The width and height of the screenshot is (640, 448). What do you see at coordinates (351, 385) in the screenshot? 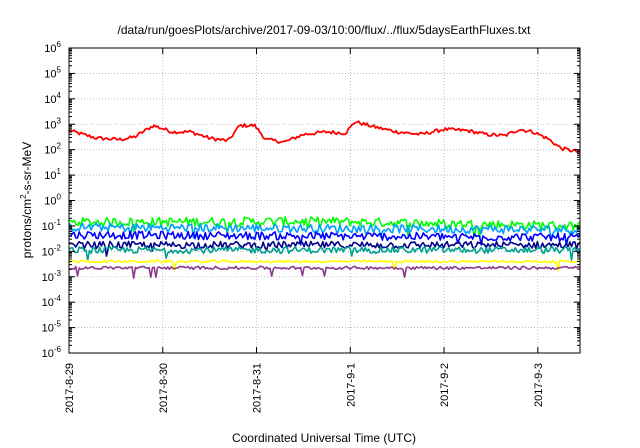
I see `x-tick-label: 2017-9-1` at bounding box center [351, 385].